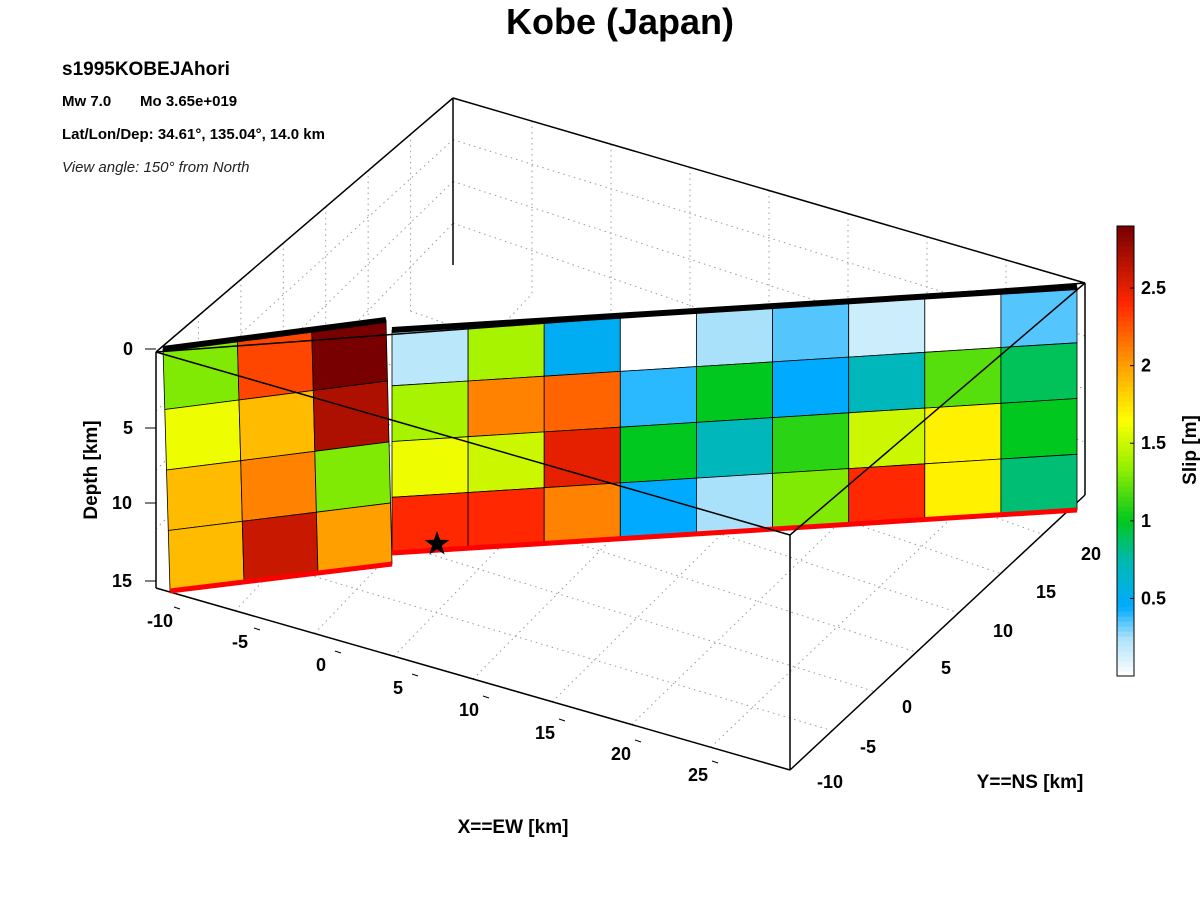 This screenshot has width=1200, height=900. Describe the element at coordinates (868, 747) in the screenshot. I see `y-tick-label: -5` at that location.